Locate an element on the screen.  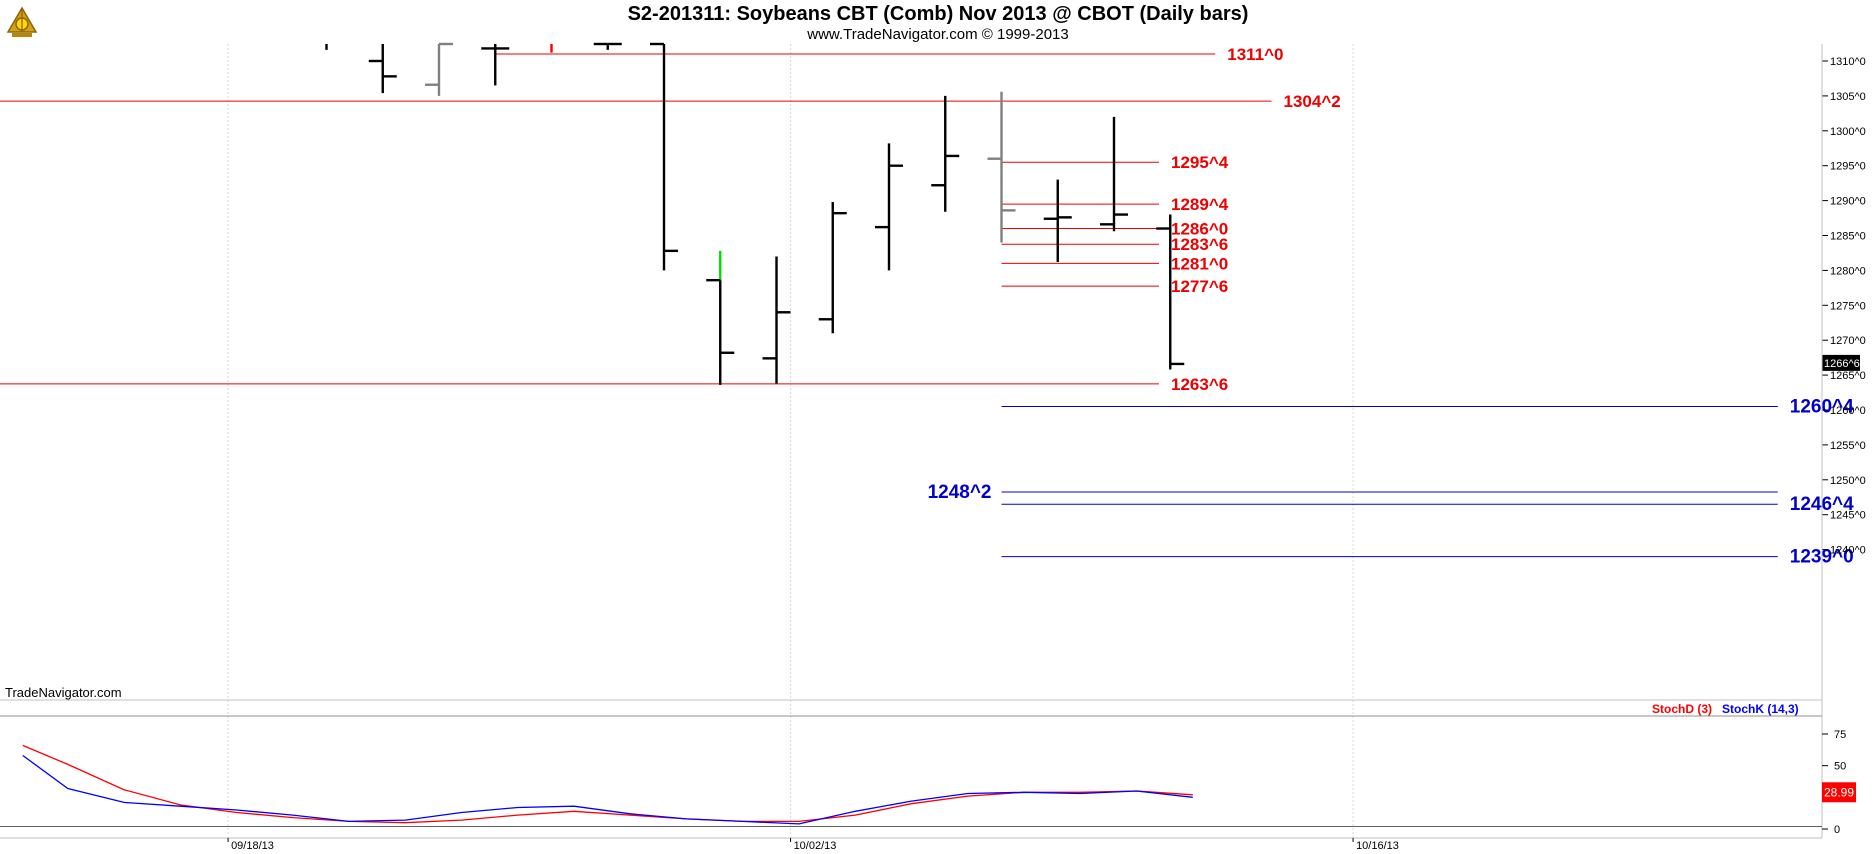
last-price-box is located at coordinates (1841, 362).